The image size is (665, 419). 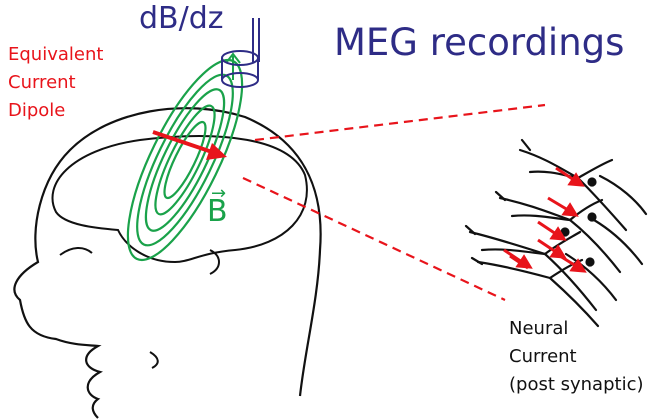 I want to click on neural-label-line-2: Current, so click(x=543, y=356).